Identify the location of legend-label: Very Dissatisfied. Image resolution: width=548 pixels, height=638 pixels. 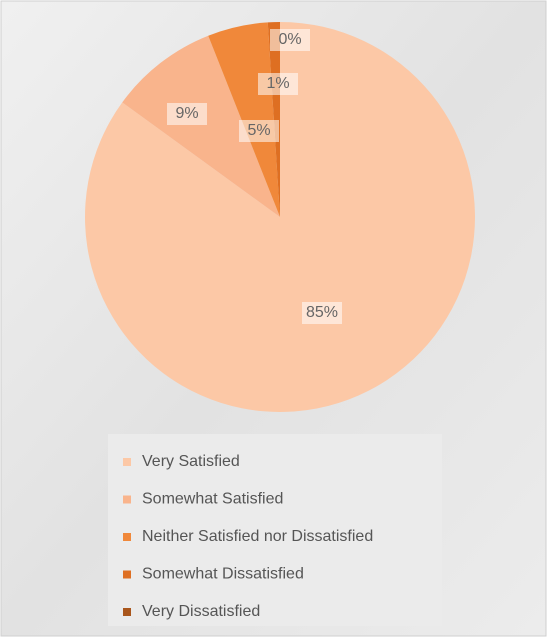
(201, 611).